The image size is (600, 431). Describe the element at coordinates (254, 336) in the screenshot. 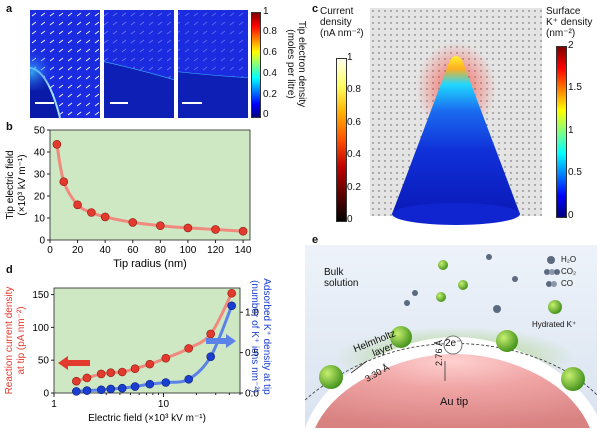

I see `y-right-label-line2: (number of K⁺ ions nm⁻²)` at that location.